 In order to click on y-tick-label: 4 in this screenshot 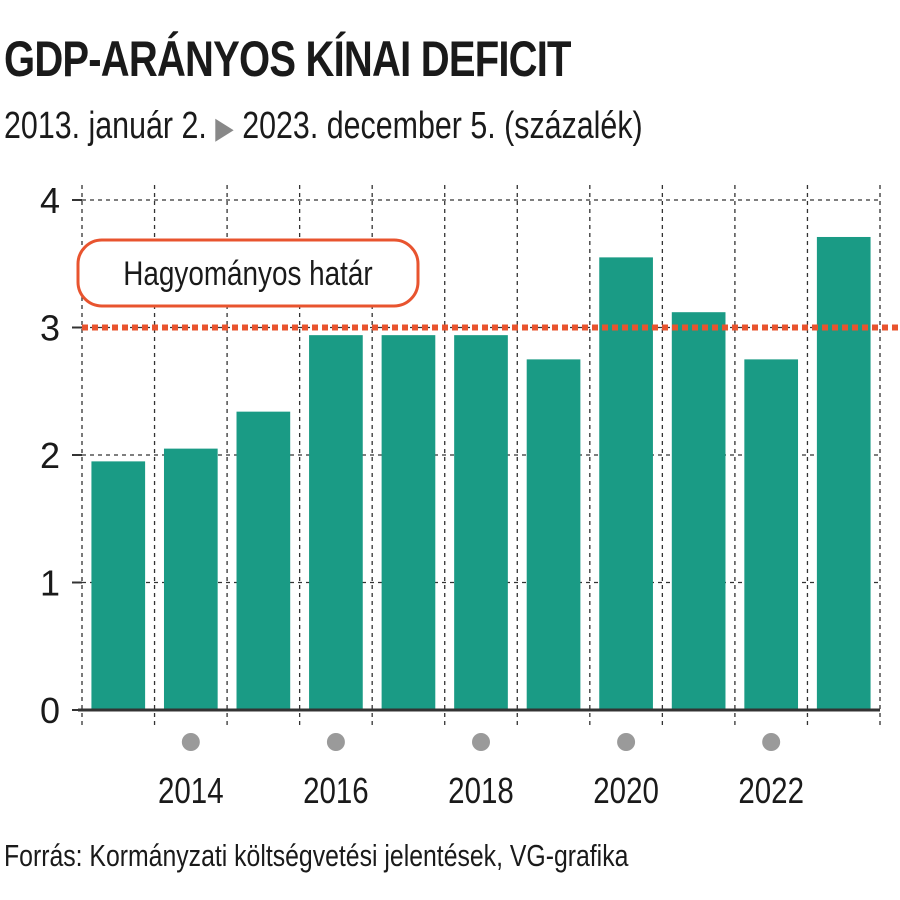, I will do `click(50, 200)`.